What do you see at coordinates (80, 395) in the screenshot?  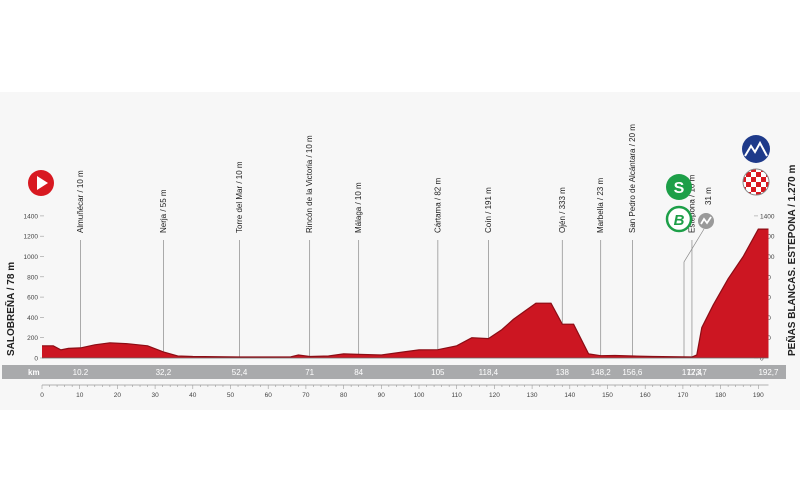 I see `x-tick-label: 10` at bounding box center [80, 395].